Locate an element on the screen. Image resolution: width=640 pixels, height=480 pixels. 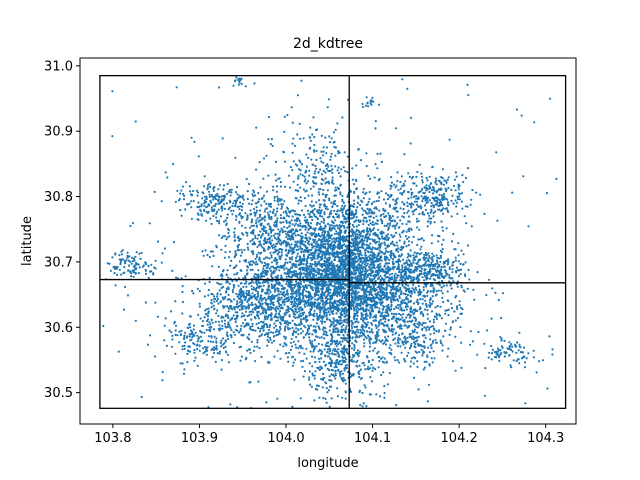
y-axis-label: latitude is located at coordinates (27, 241).